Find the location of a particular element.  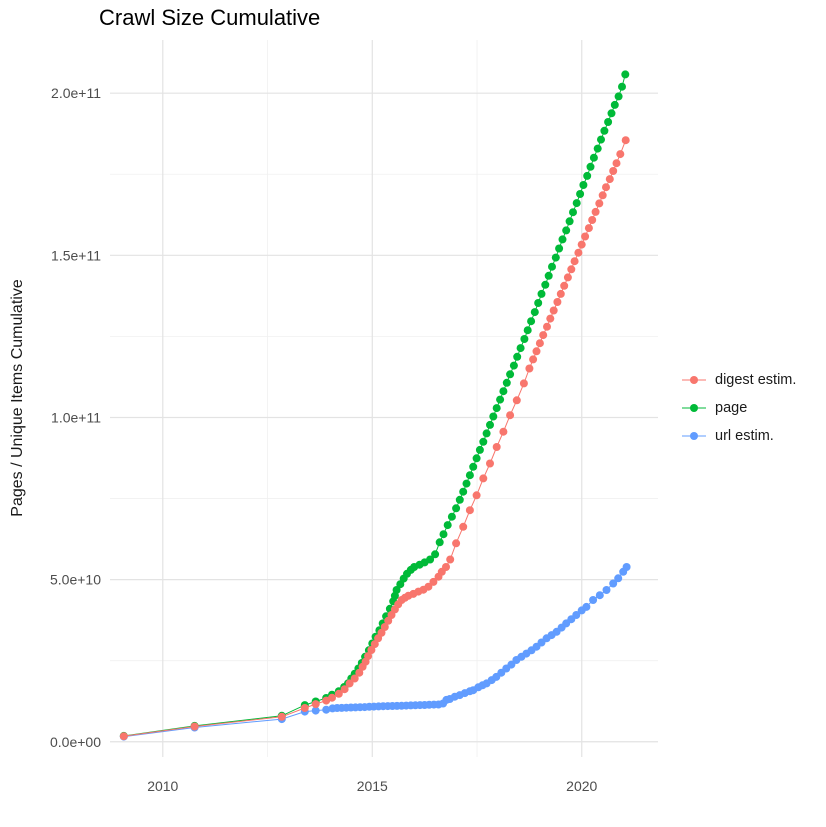

legend-label: url estim. is located at coordinates (744, 436).